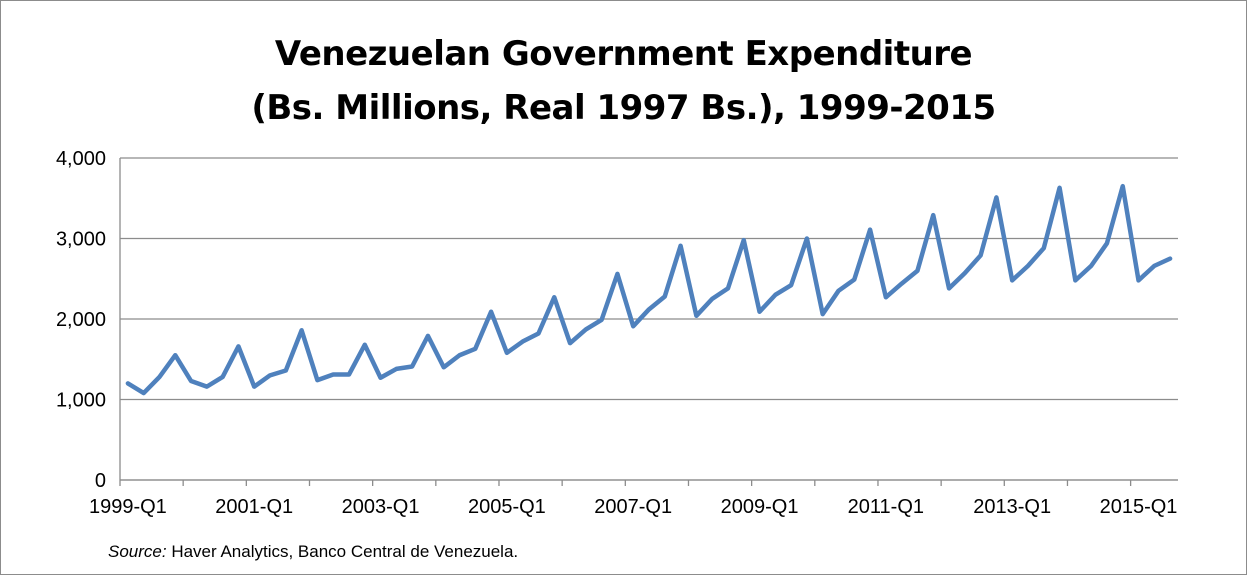  I want to click on chart-title-line1: Venezuelan Government Expenditure, so click(623, 54).